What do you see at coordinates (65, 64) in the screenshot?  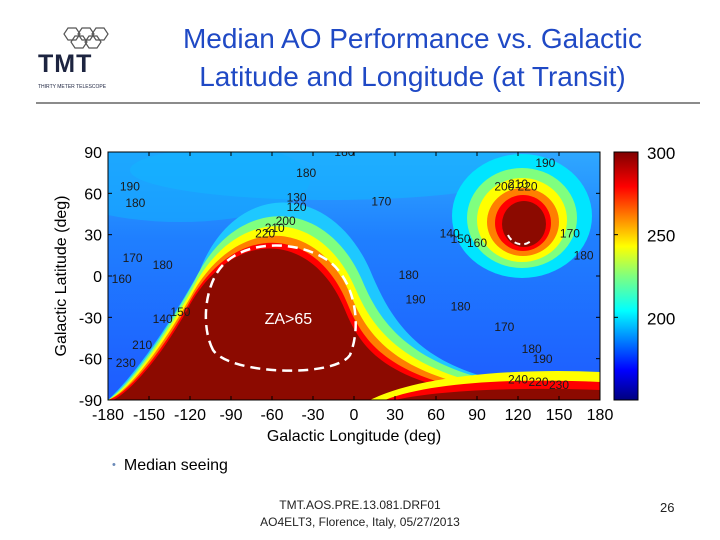 I see `logo-text: TMT` at bounding box center [65, 64].